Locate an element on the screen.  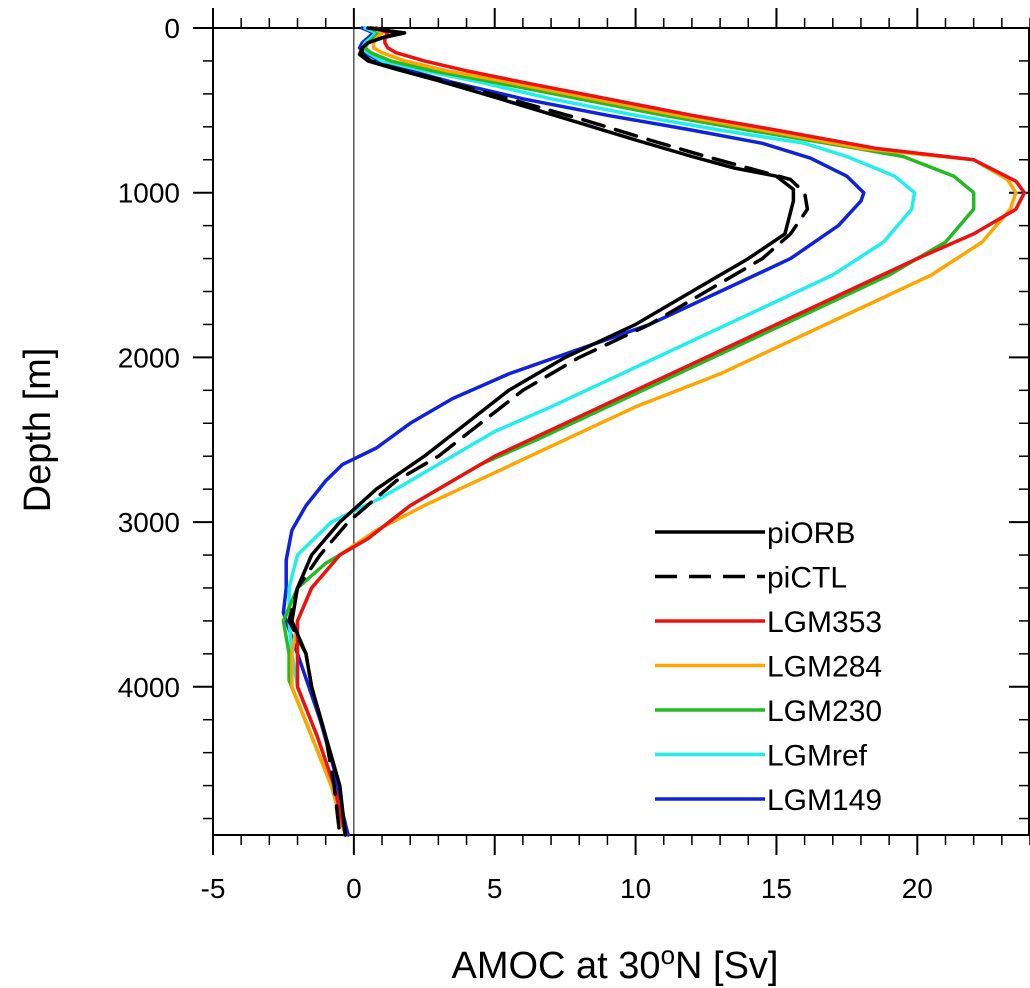
x-tick-label: 15 is located at coordinates (776, 888).